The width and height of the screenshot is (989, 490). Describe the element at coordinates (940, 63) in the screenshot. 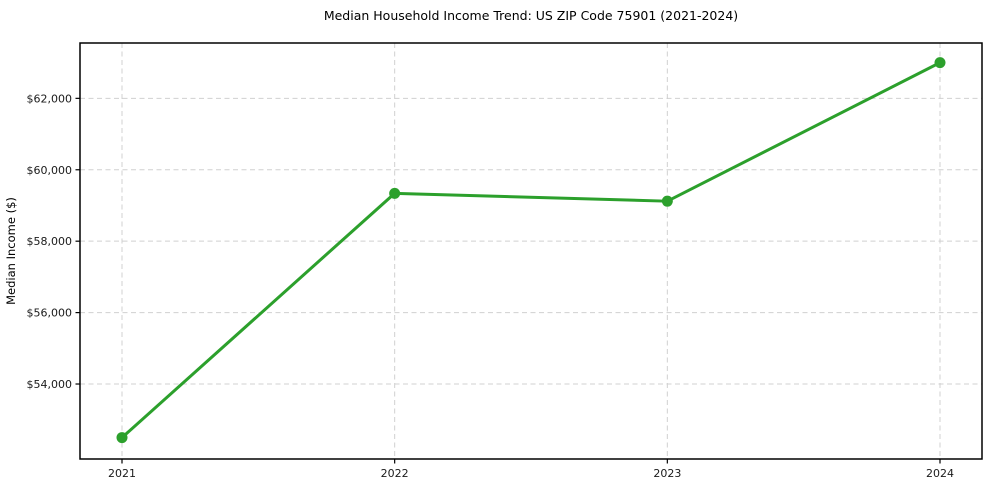

I see `data-point-2024` at that location.